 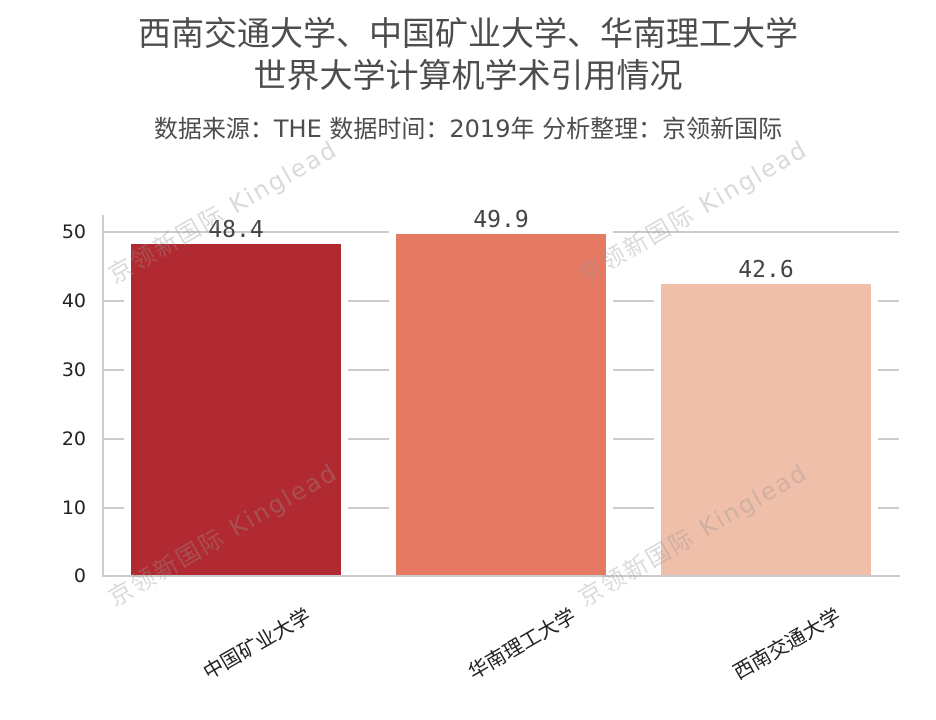 What do you see at coordinates (256, 644) in the screenshot?
I see `x-tick-label: 中国矿业大学` at bounding box center [256, 644].